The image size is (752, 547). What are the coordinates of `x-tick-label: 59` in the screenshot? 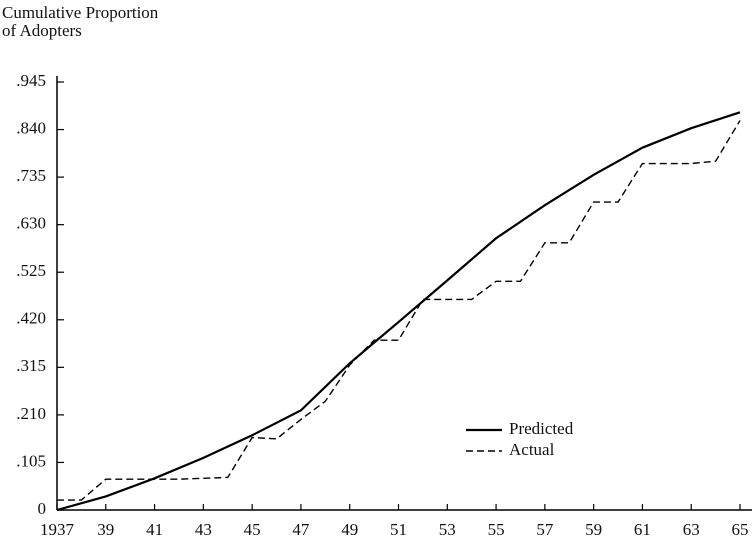 It's located at (593, 529).